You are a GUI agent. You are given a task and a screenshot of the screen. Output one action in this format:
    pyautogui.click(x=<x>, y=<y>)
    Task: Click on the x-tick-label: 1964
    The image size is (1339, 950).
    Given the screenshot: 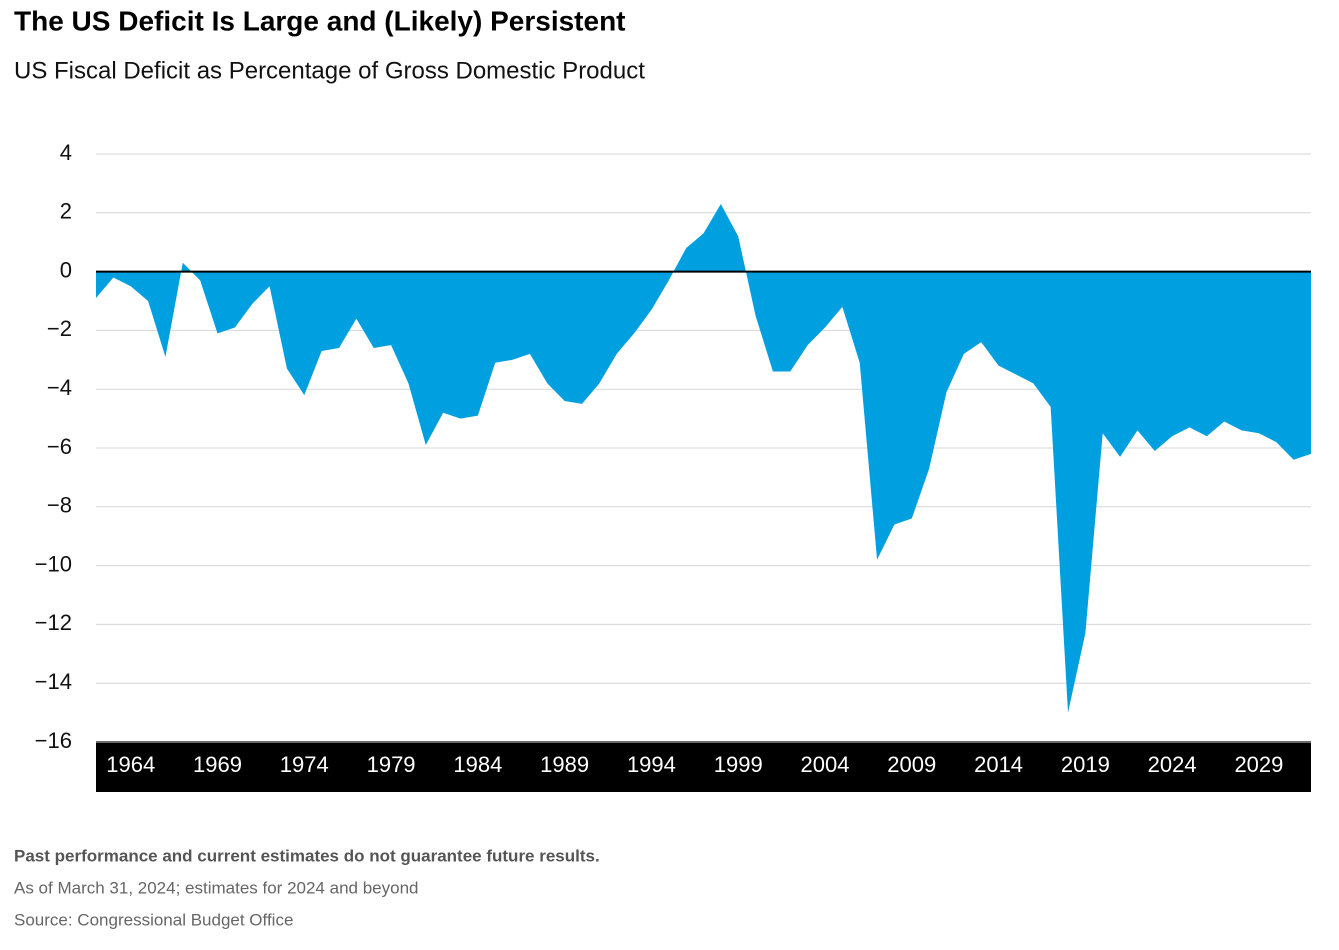 What is the action you would take?
    pyautogui.click(x=130, y=764)
    